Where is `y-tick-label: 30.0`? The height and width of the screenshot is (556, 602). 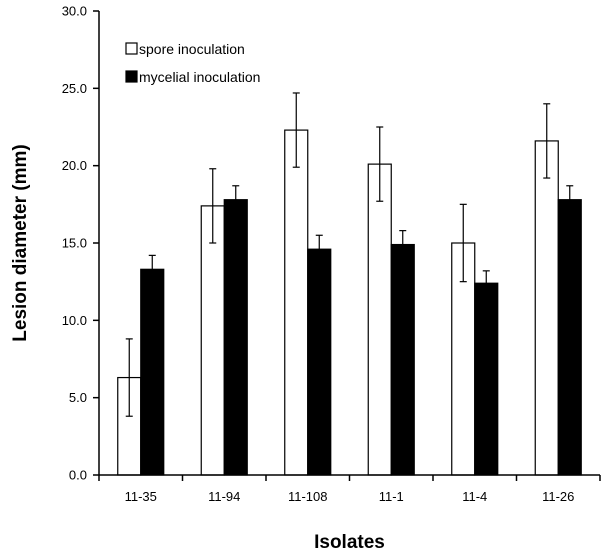
y-tick-label: 30.0 is located at coordinates (74, 11).